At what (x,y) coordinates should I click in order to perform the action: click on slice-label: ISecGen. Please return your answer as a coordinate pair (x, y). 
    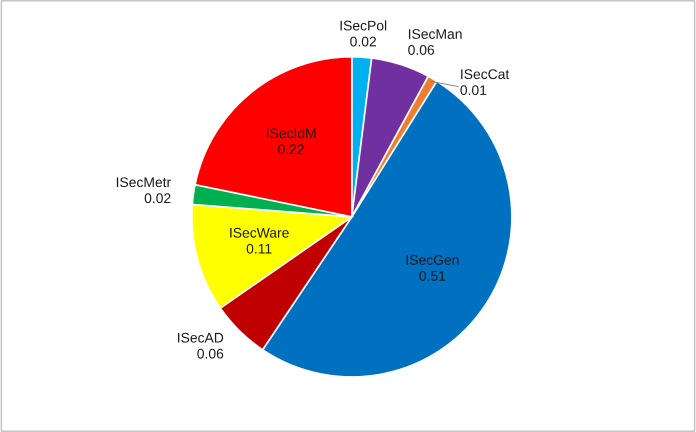
    Looking at the image, I should click on (432, 260).